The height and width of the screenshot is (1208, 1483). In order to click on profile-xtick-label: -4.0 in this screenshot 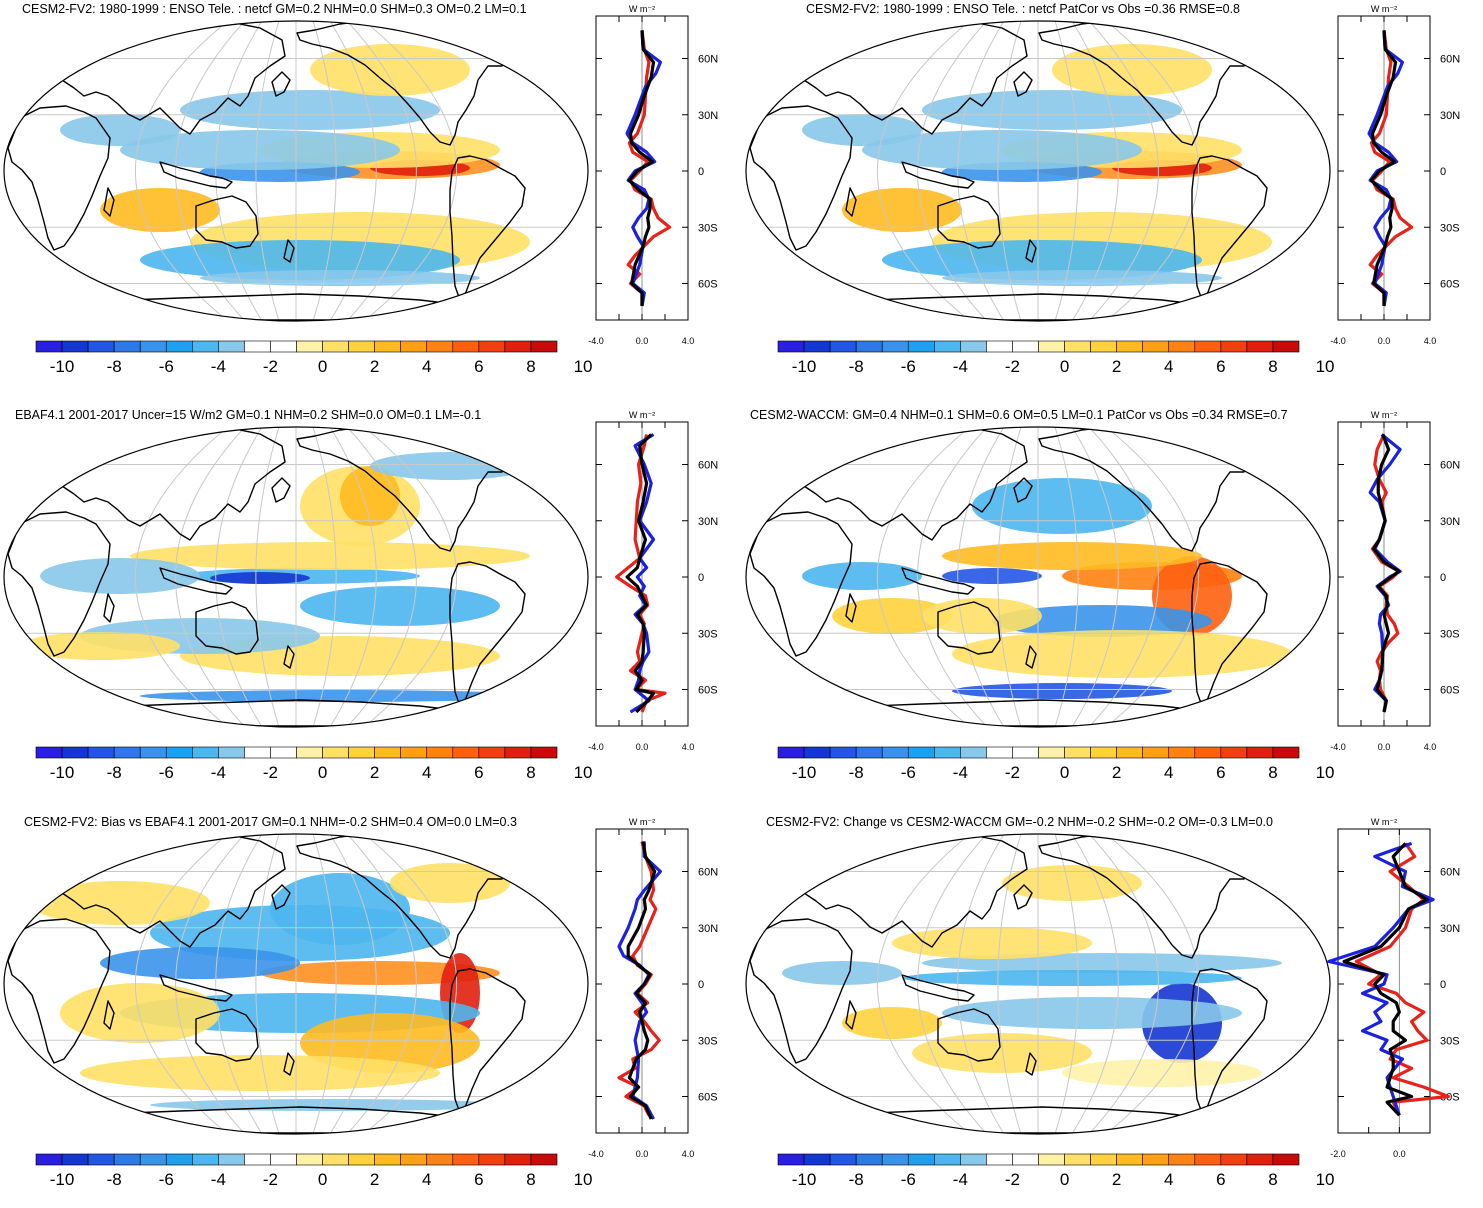, I will do `click(1338, 341)`.